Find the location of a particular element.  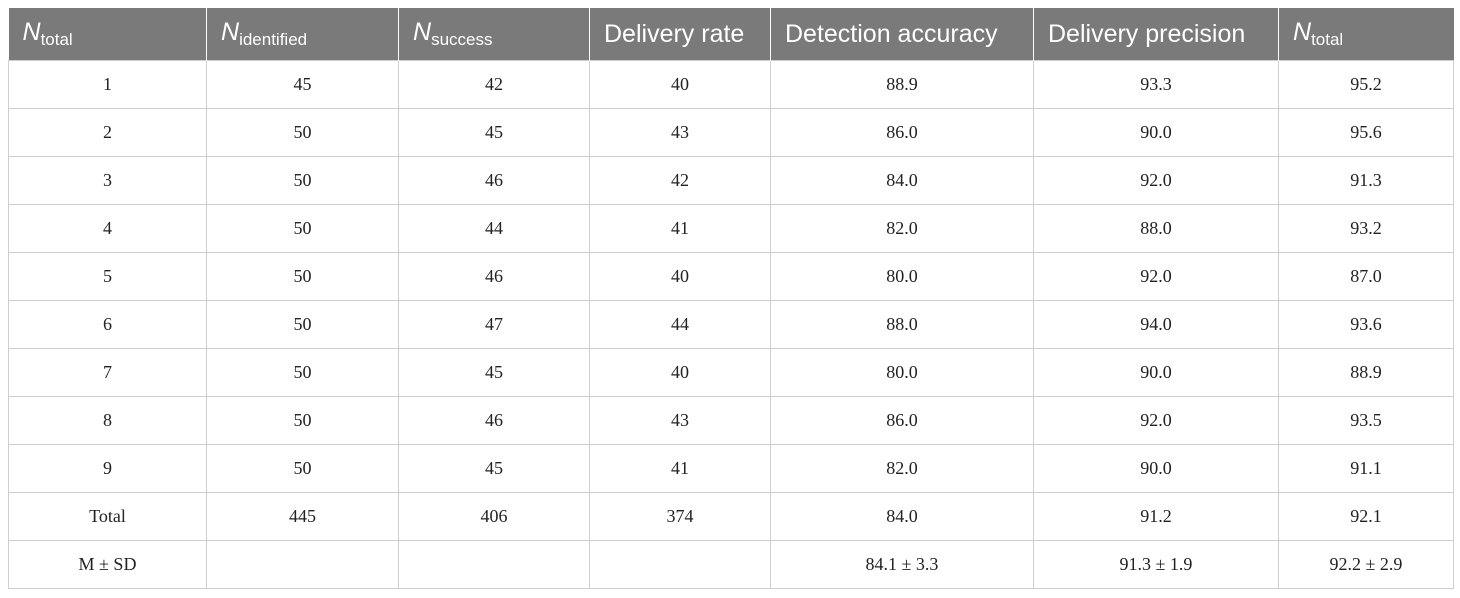

header-n-identified: Nidentified is located at coordinates (302, 34).